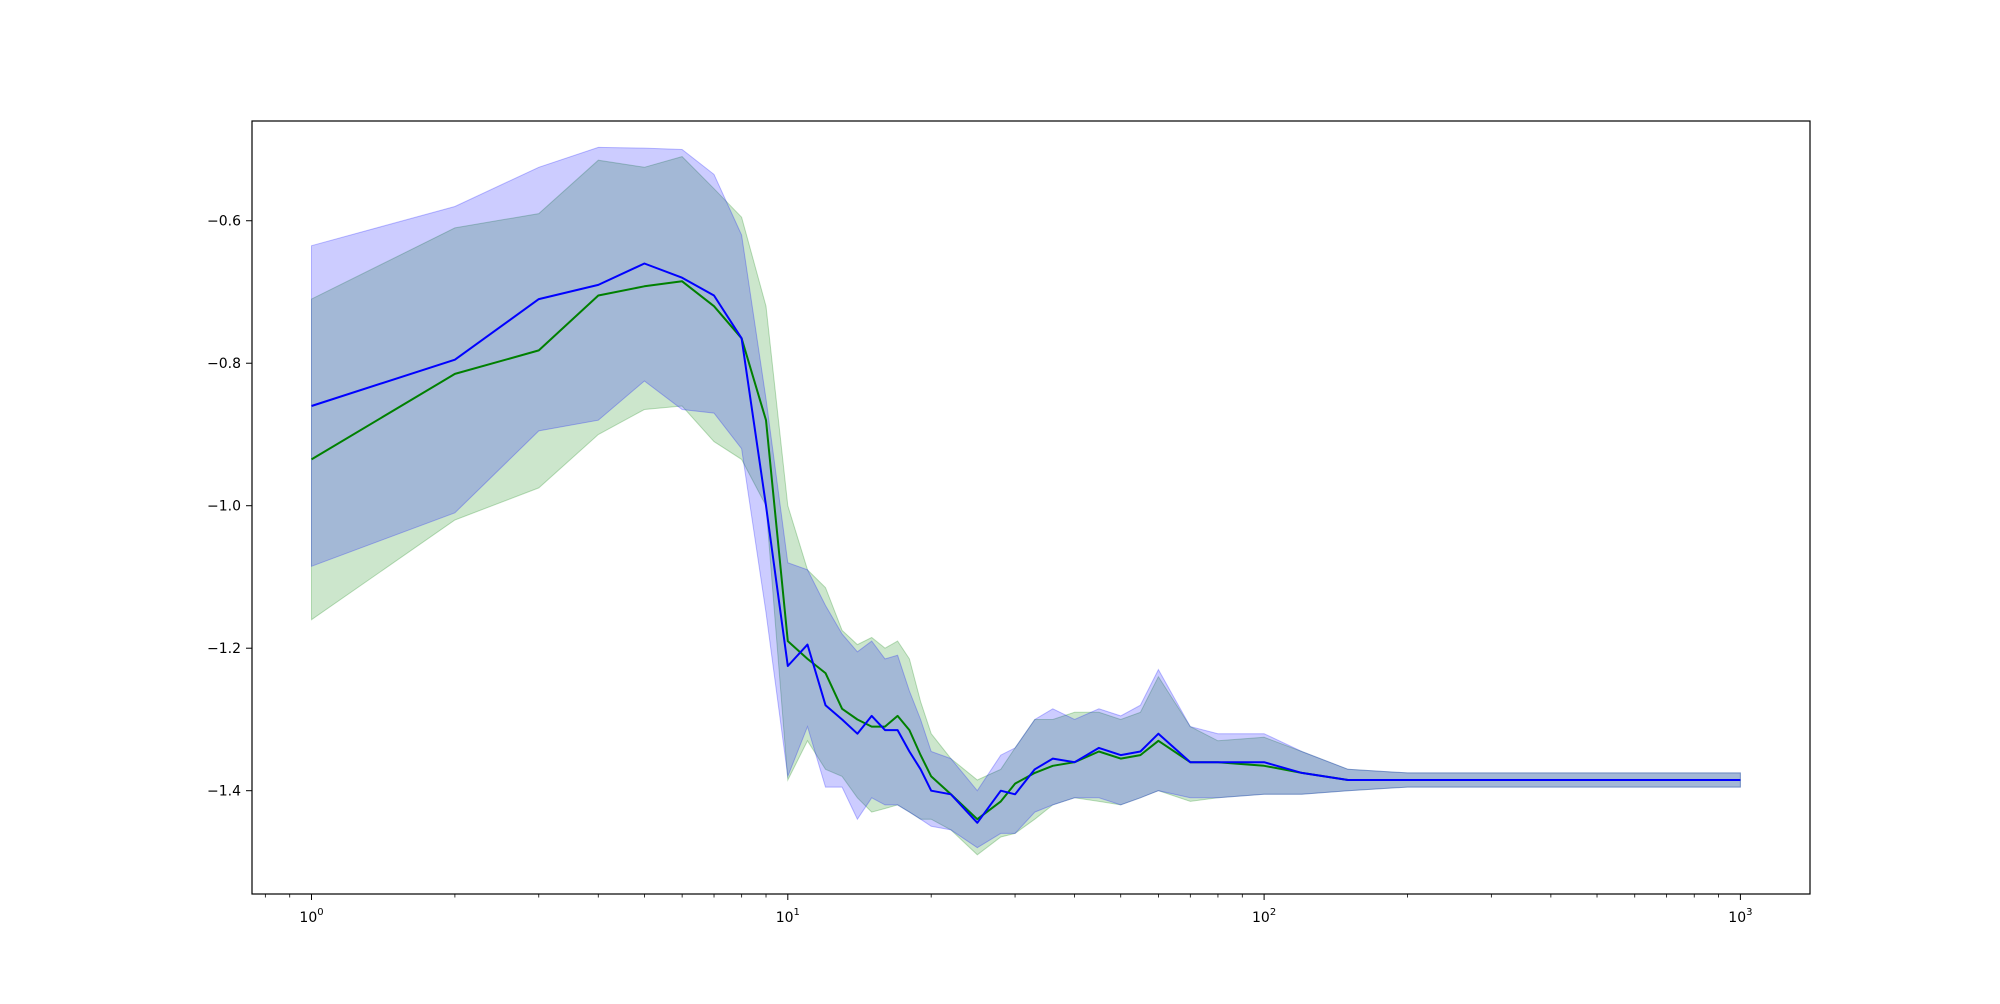 This screenshot has width=2000, height=1004. Describe the element at coordinates (224, 792) in the screenshot. I see `y-tick-label: −1.4` at that location.